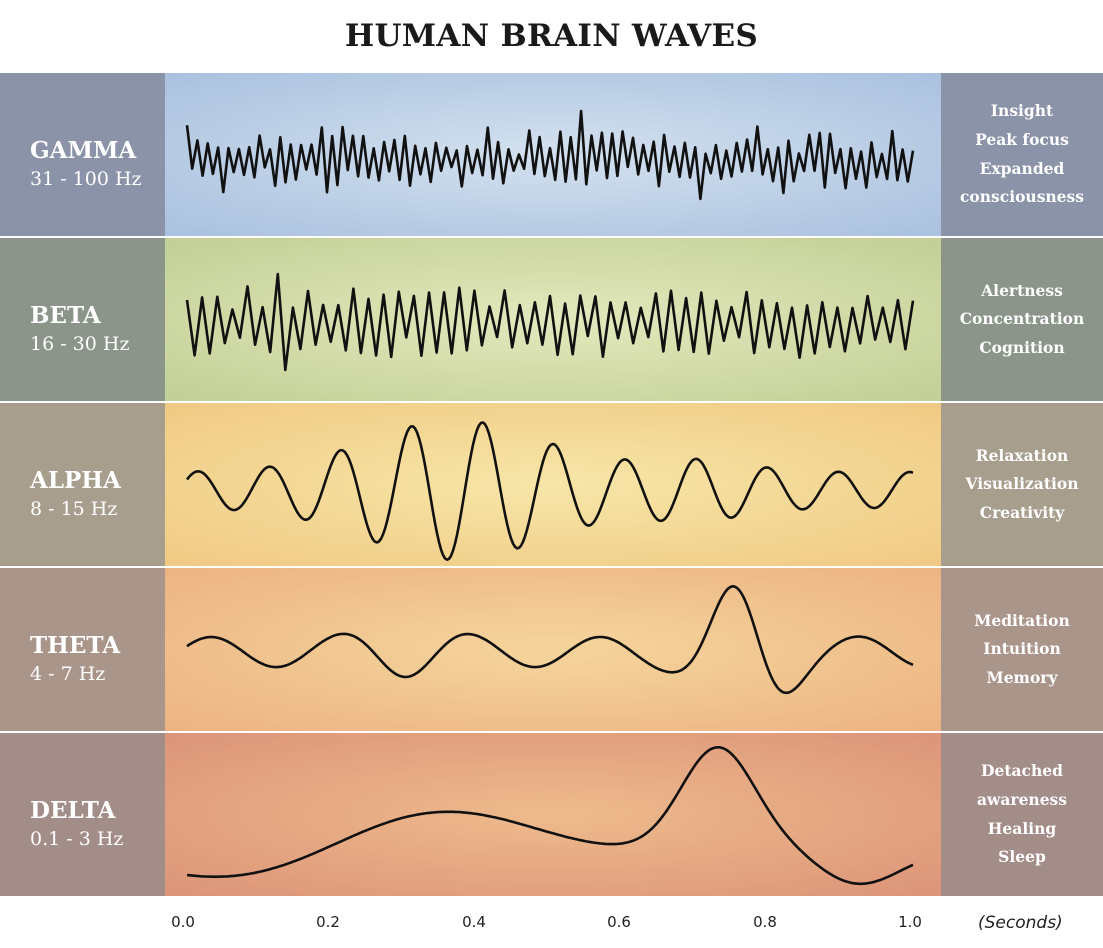  I want to click on beta-label-panel: BETA 16 - 30 Hz, so click(82, 319).